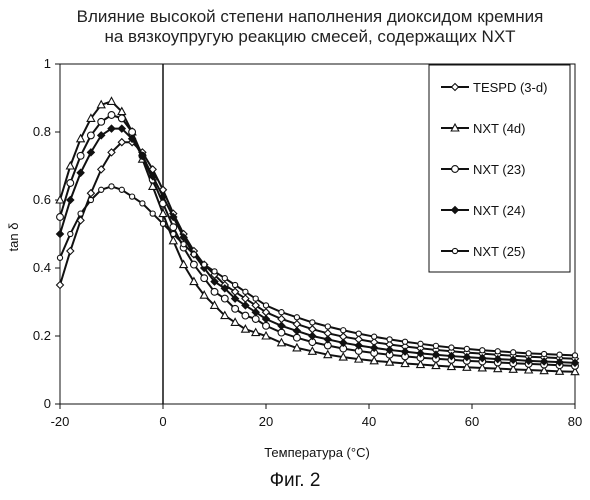 The width and height of the screenshot is (590, 500). Describe the element at coordinates (47, 63) in the screenshot. I see `y-tick-label: 1` at that location.